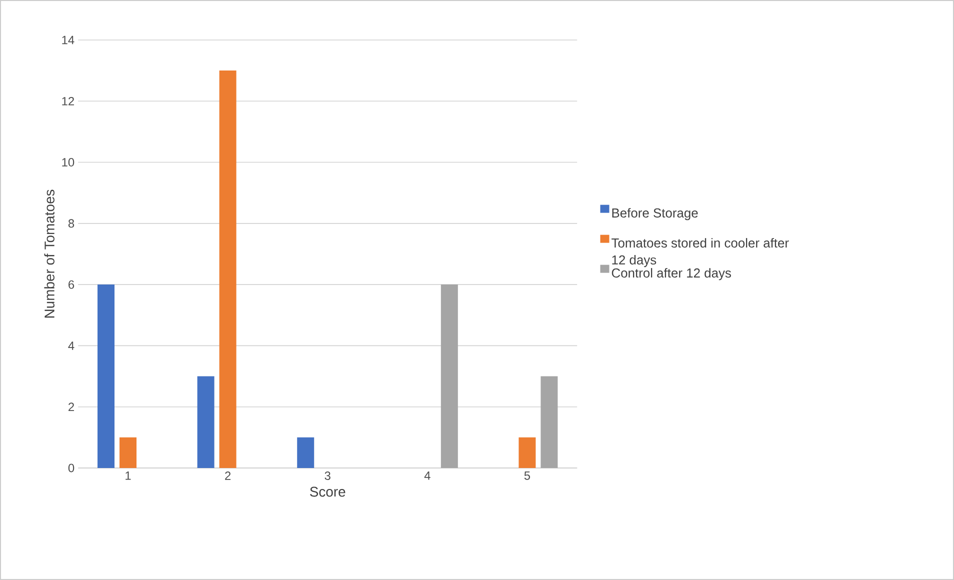 The height and width of the screenshot is (580, 954). Describe the element at coordinates (527, 476) in the screenshot. I see `x-tick-label: 5` at that location.